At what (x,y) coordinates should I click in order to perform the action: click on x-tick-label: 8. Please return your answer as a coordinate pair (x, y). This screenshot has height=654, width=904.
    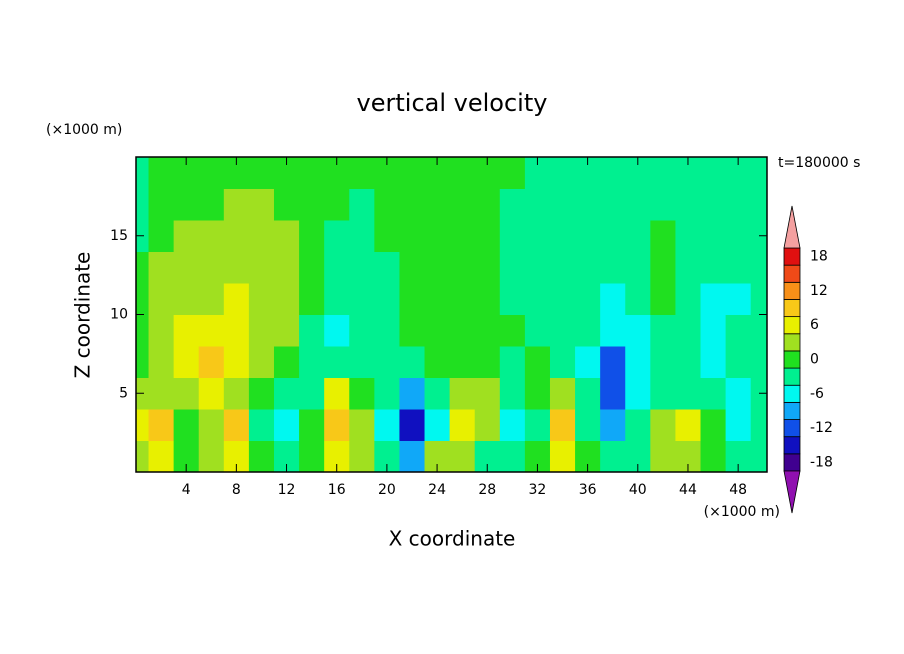
    Looking at the image, I should click on (236, 490).